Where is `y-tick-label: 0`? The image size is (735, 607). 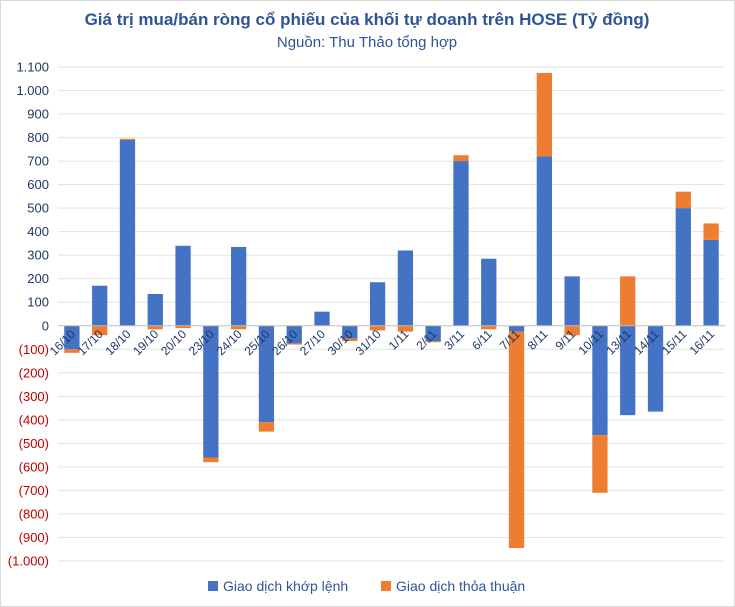 y-tick-label: 0 is located at coordinates (45, 325).